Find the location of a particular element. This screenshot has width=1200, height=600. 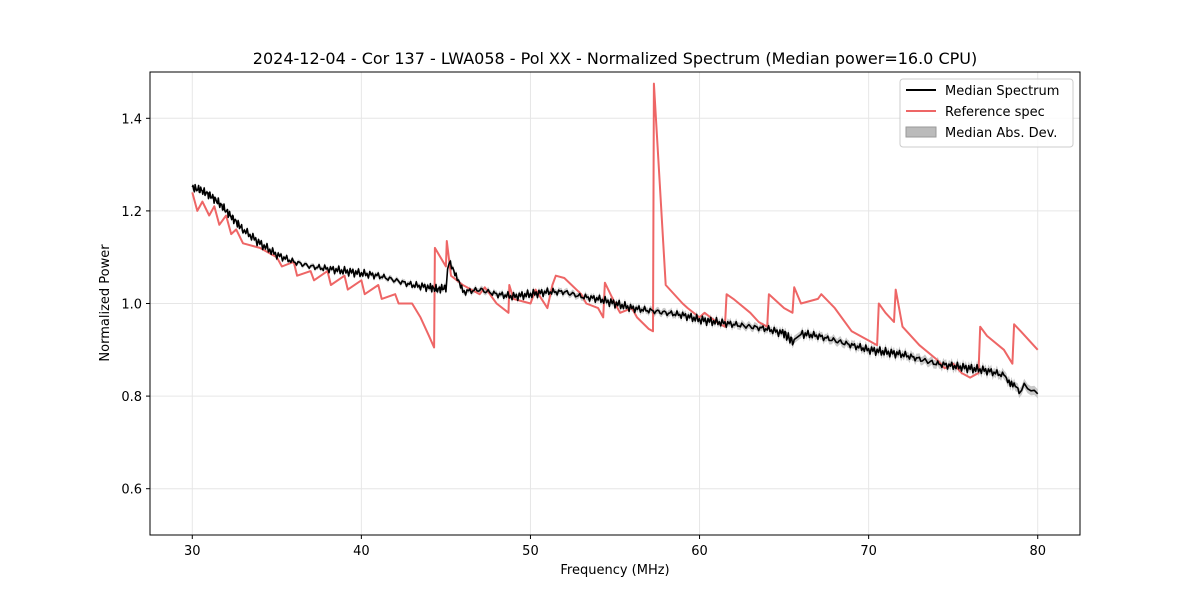

y-tick-label: 1.0 is located at coordinates (131, 305).